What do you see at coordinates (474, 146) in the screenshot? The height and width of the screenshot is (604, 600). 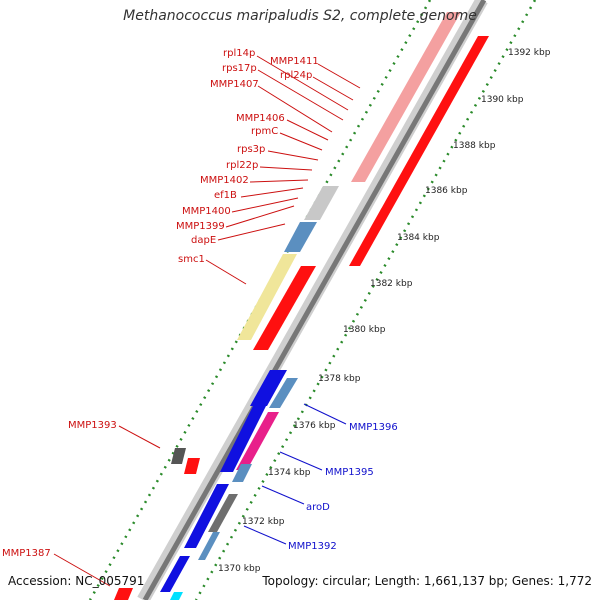 I see `kbp-tick-label: 1388 kbp` at bounding box center [474, 146].